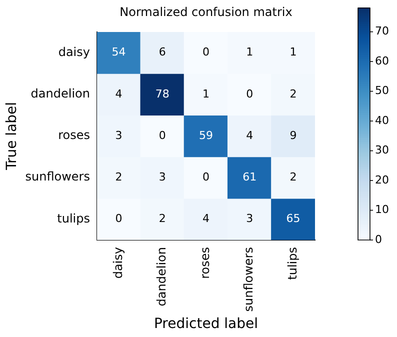 This screenshot has height=337, width=397. What do you see at coordinates (119, 52) in the screenshot?
I see `data-label: 54` at bounding box center [119, 52].